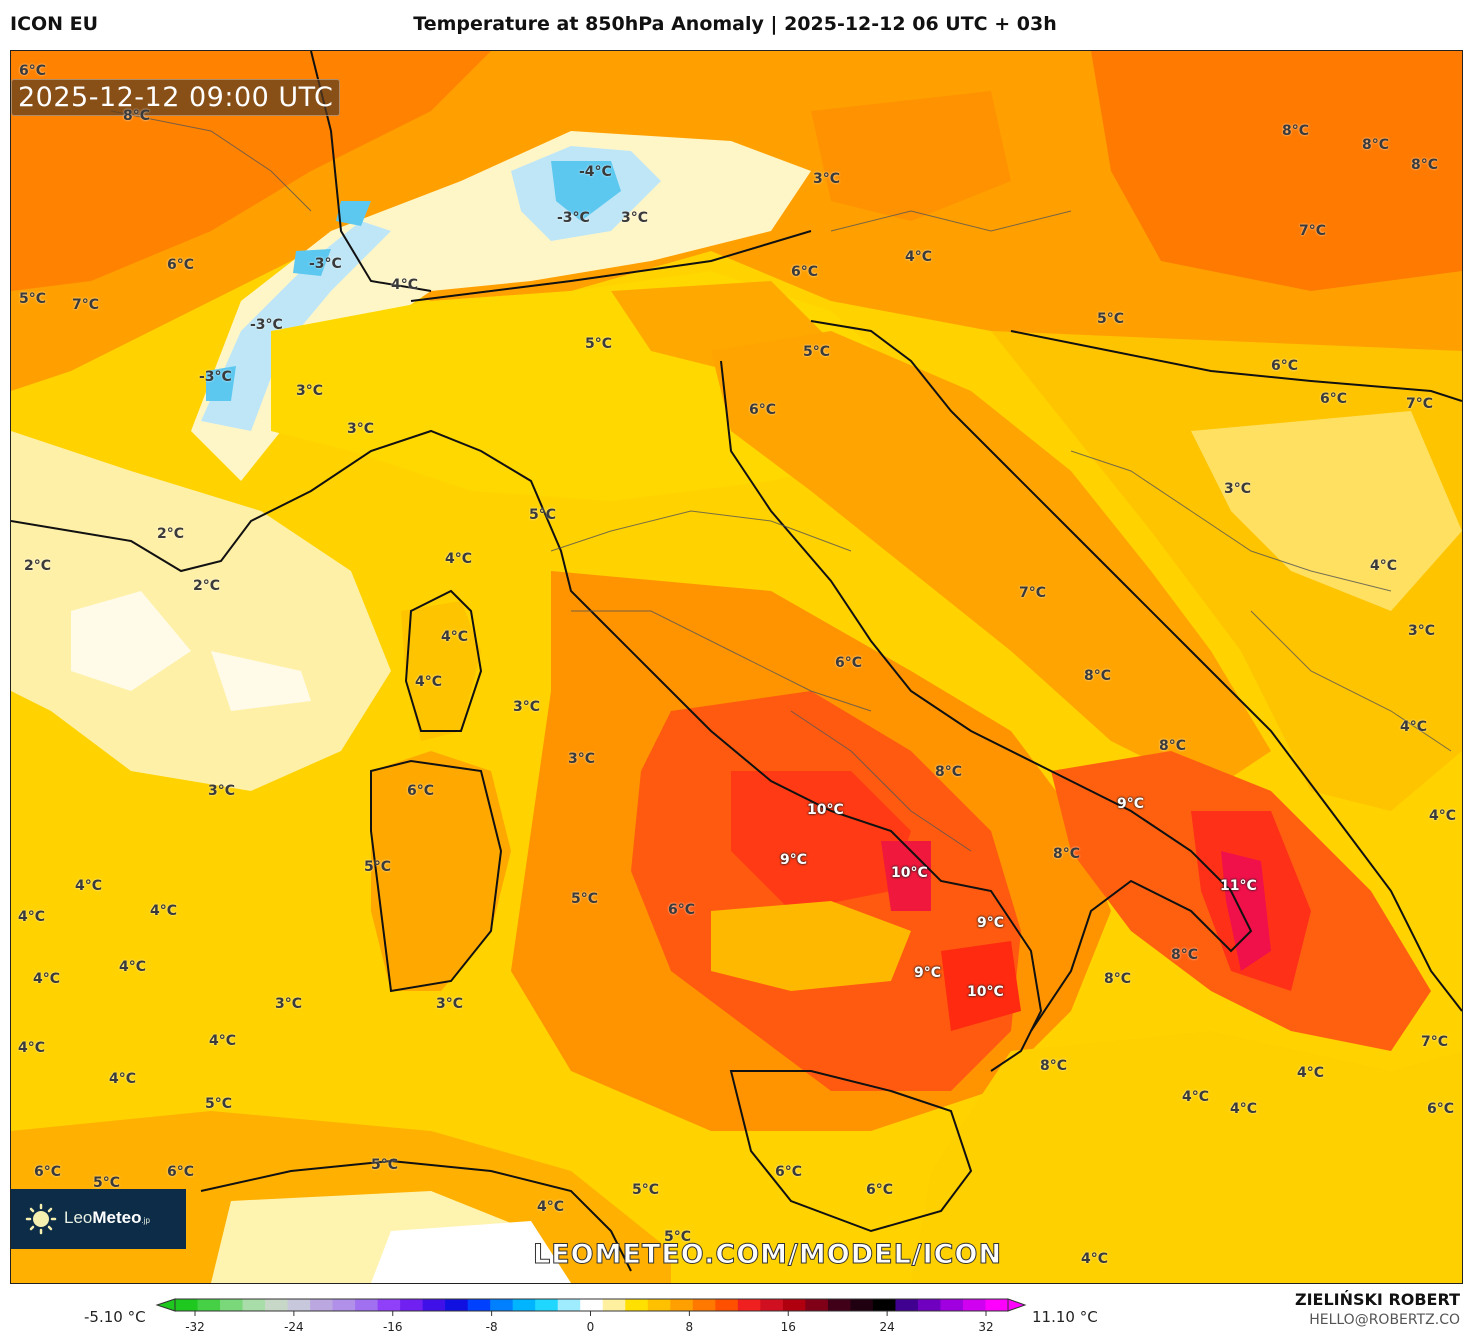  Describe the element at coordinates (1384, 1320) in the screenshot. I see `author-email: HELLO@ROBERTZ.CO` at that location.